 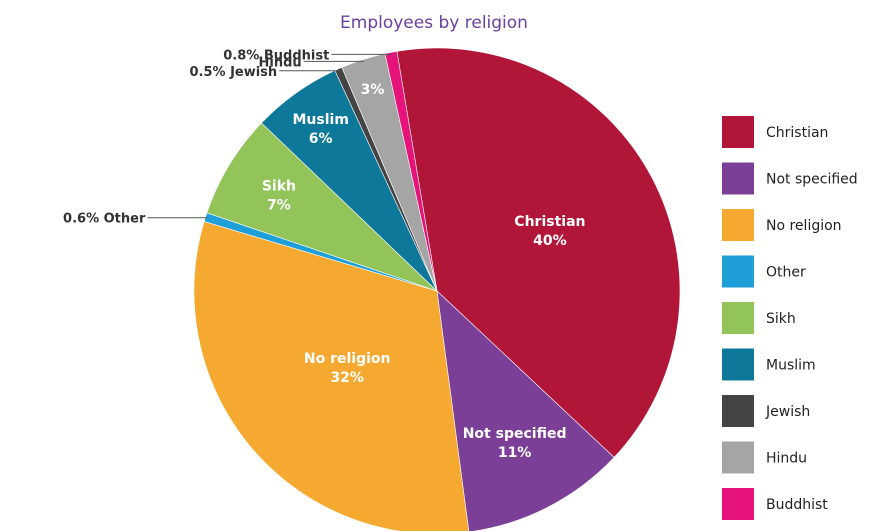 What do you see at coordinates (322, 207) in the screenshot?
I see `pie-slice-sikh` at bounding box center [322, 207].